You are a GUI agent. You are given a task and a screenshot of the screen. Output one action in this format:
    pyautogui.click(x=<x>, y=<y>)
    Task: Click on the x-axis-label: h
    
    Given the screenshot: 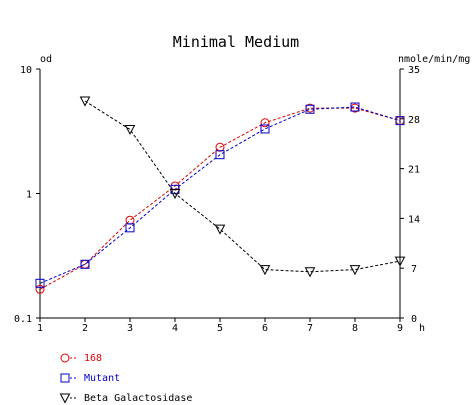 What is the action you would take?
    pyautogui.click(x=422, y=328)
    